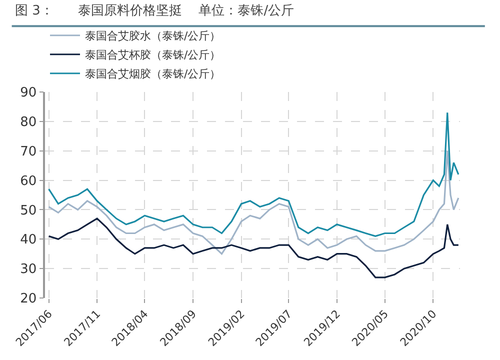 Image resolution: width=500 pixels, height=360 pixels. I want to click on legend-label: 泰国合艾胶水（泰铢/公斤）, so click(153, 36).